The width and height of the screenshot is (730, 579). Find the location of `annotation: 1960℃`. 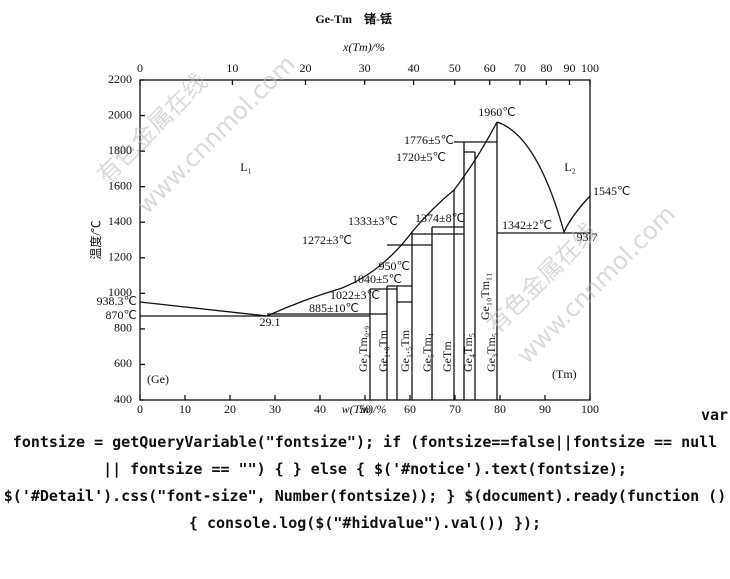

annotation: 1960℃ is located at coordinates (496, 112).